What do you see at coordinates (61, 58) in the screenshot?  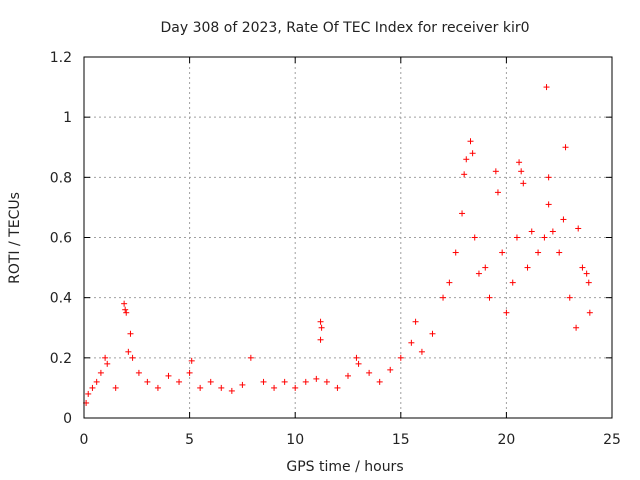 I see `y-tick-label: 1.2` at bounding box center [61, 58].